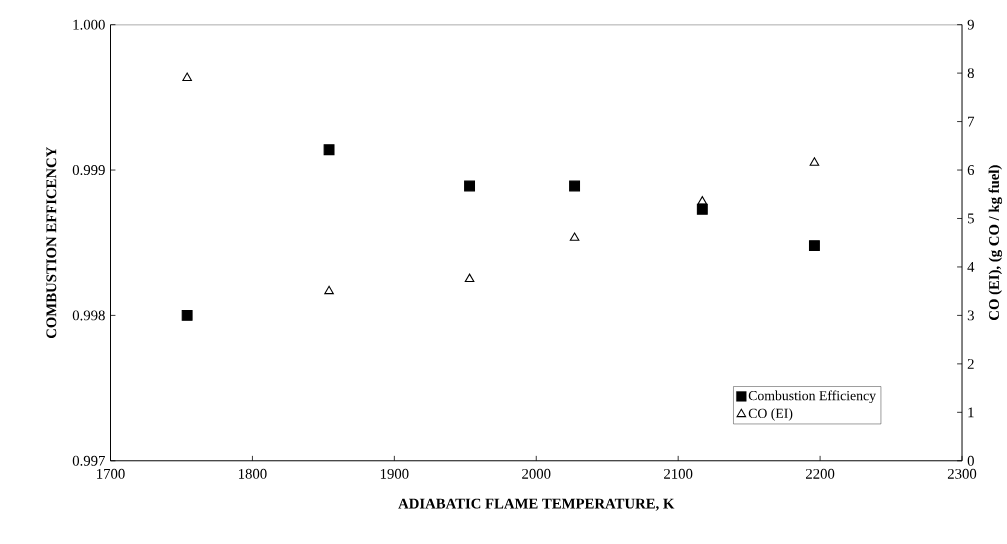 The width and height of the screenshot is (1007, 544). Describe the element at coordinates (111, 474) in the screenshot. I see `x-tick-label: 1700` at that location.